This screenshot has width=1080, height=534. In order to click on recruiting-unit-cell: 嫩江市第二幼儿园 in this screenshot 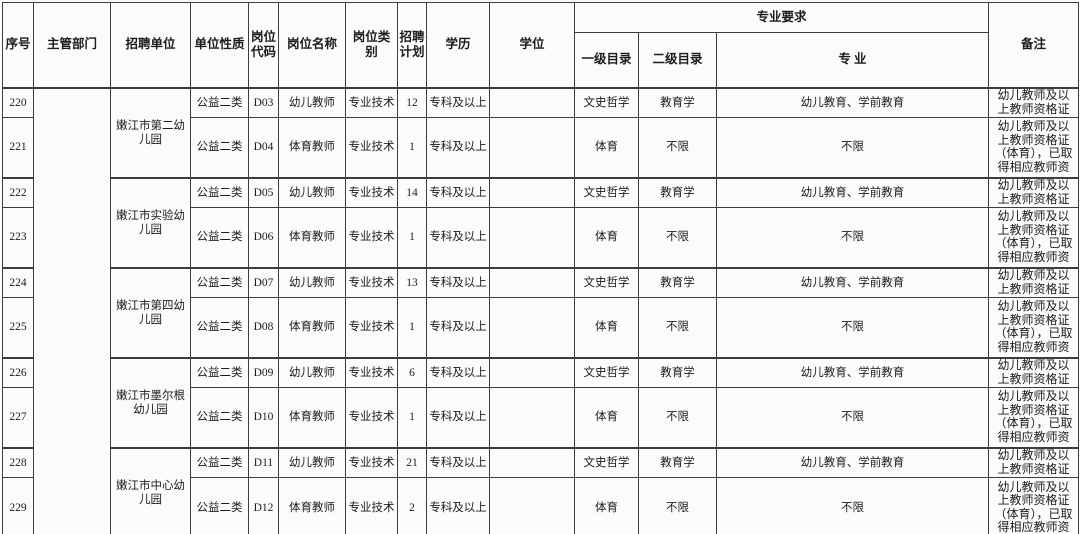, I will do `click(150, 132)`.